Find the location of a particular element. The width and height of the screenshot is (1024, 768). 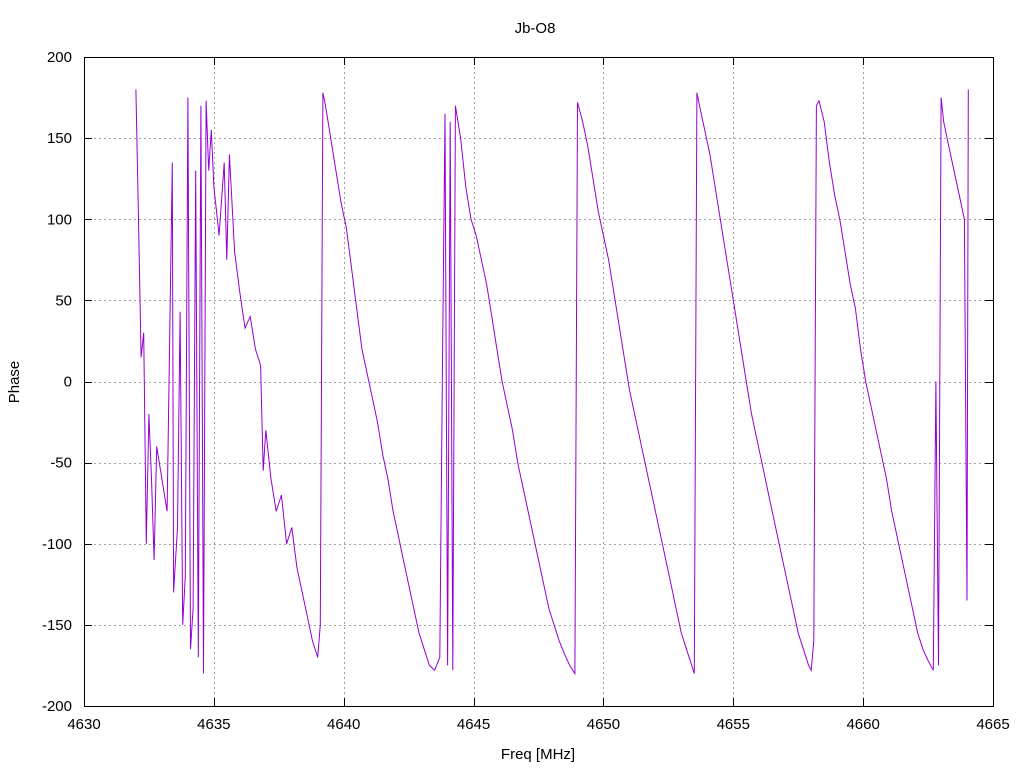

x-axis-label: Freq [MHz] is located at coordinates (538, 754).